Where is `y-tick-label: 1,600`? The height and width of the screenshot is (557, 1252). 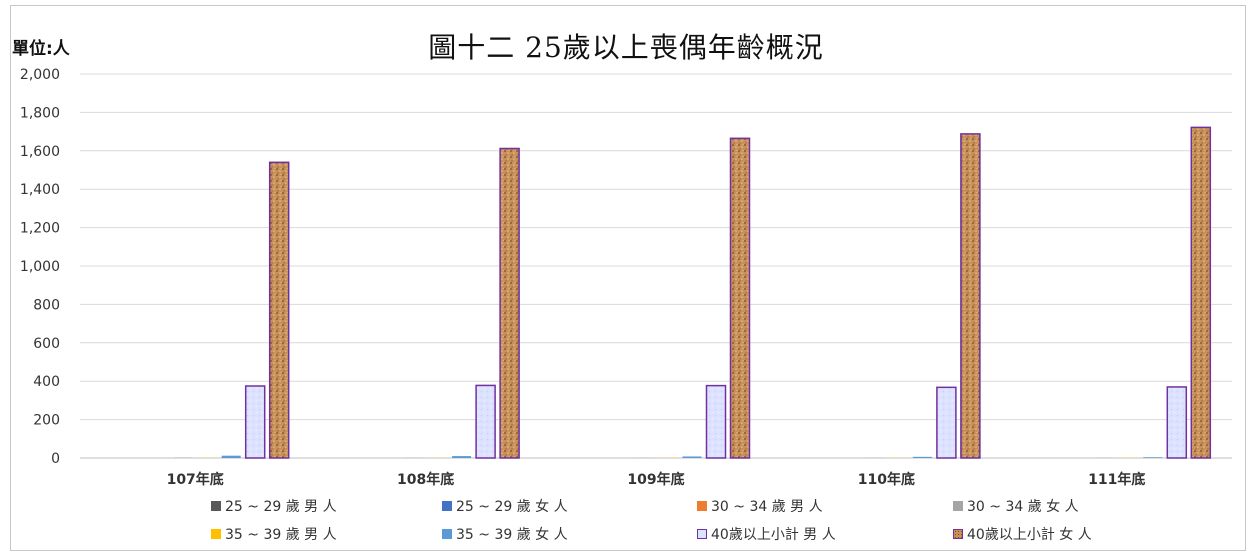 y-tick-label: 1,600 is located at coordinates (40, 152).